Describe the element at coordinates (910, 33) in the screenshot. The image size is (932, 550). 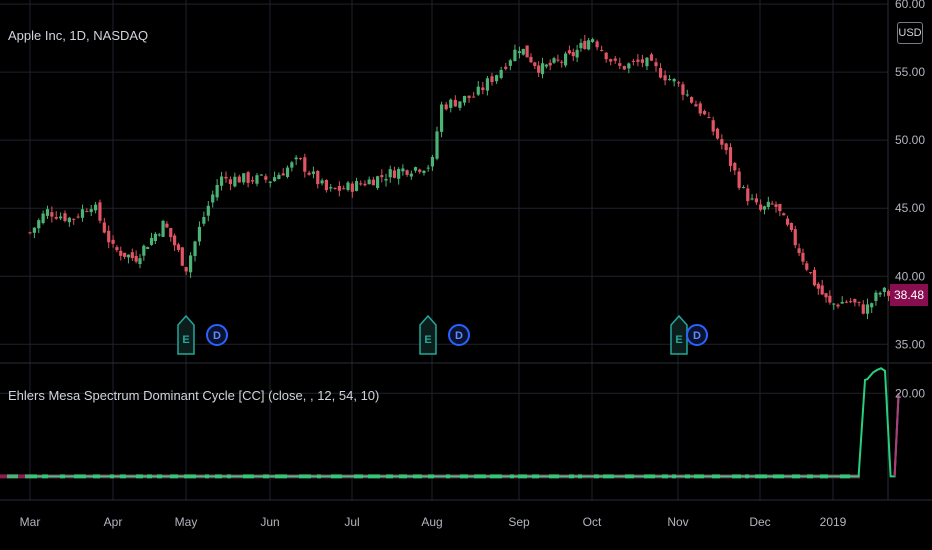
I see `currency-button: USD` at that location.